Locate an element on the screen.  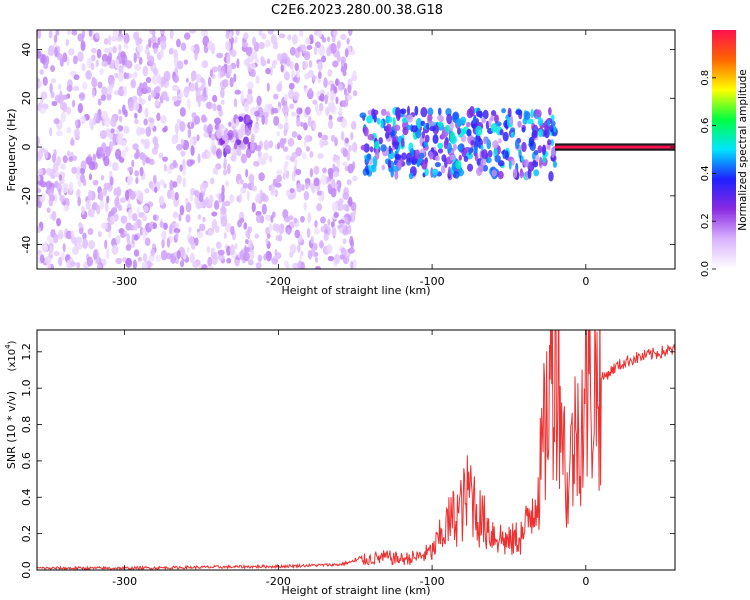
y-tick-label: 20 is located at coordinates (26, 98).